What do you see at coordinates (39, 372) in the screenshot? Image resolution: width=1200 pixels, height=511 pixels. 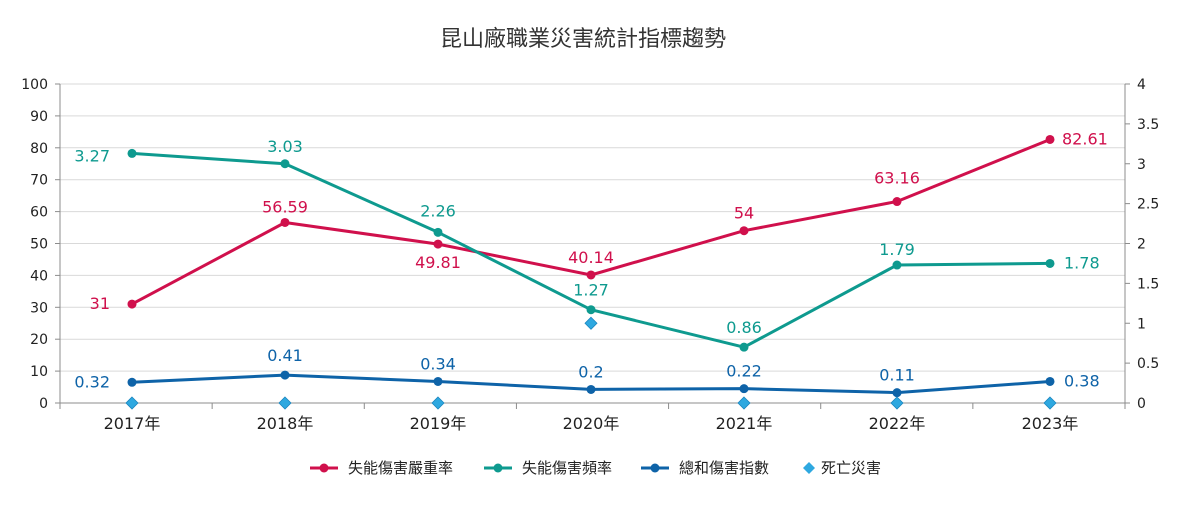 I see `left-tick-label: 10` at bounding box center [39, 372].